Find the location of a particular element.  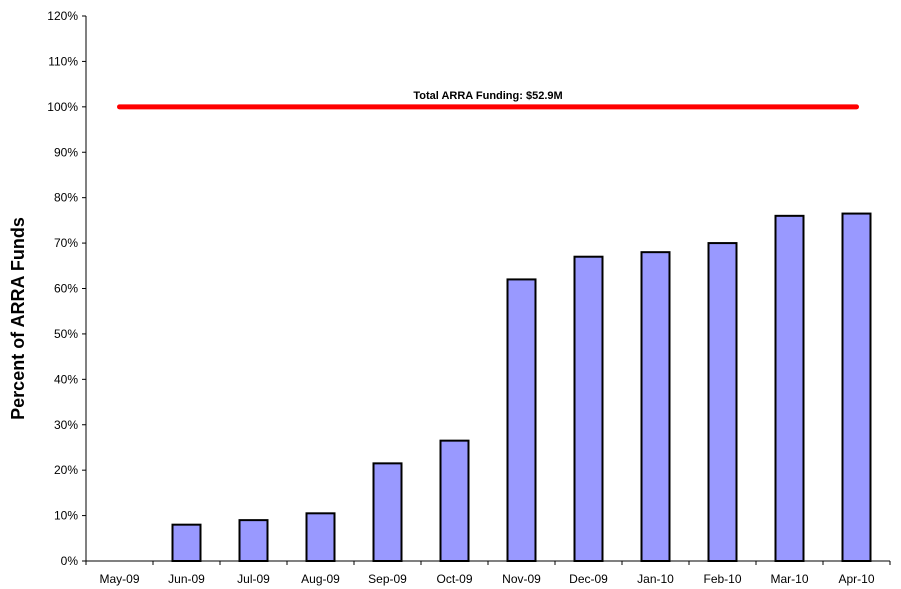

y-tick-label: 120% is located at coordinates (62, 16).